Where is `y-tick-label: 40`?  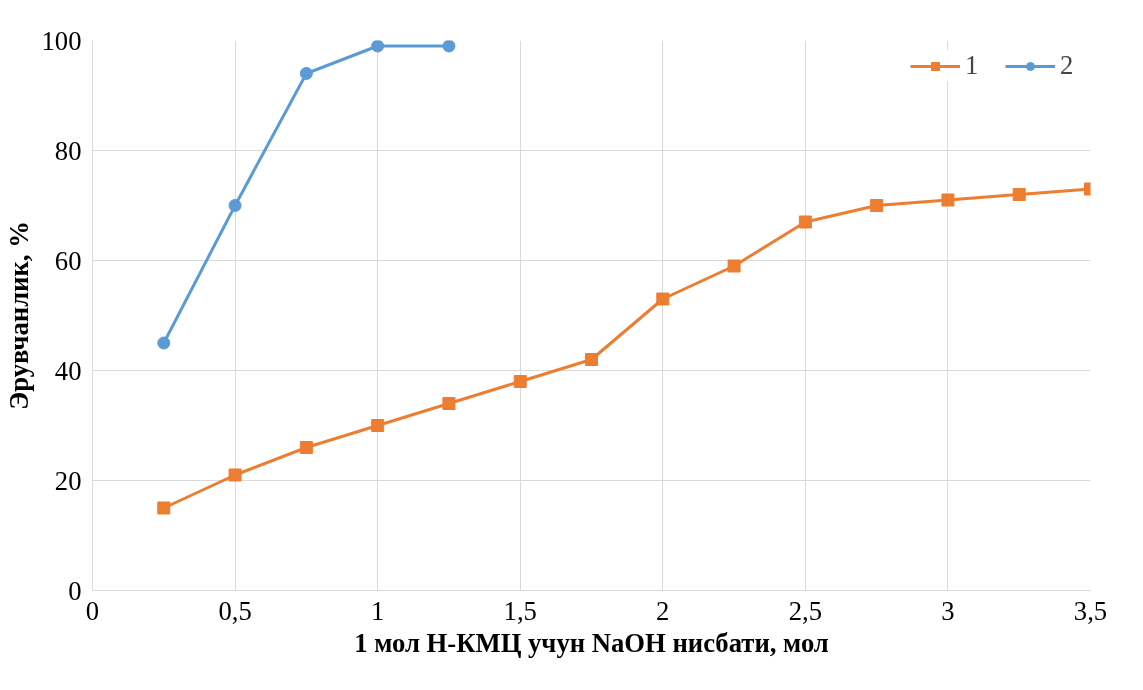
y-tick-label: 40 is located at coordinates (68, 370).